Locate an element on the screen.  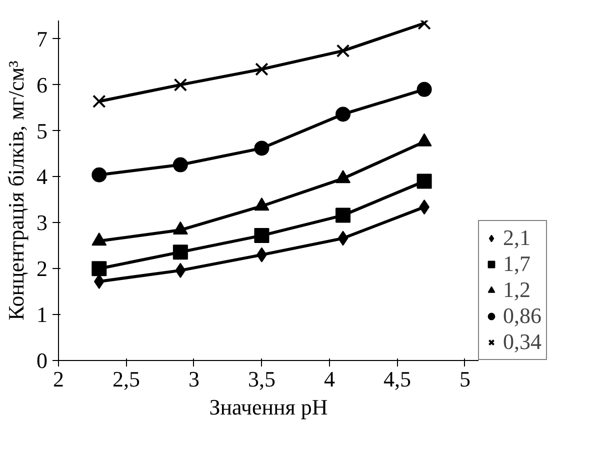
y-axis-title: Концентрація білків, мг/см³ is located at coordinates (16, 190).